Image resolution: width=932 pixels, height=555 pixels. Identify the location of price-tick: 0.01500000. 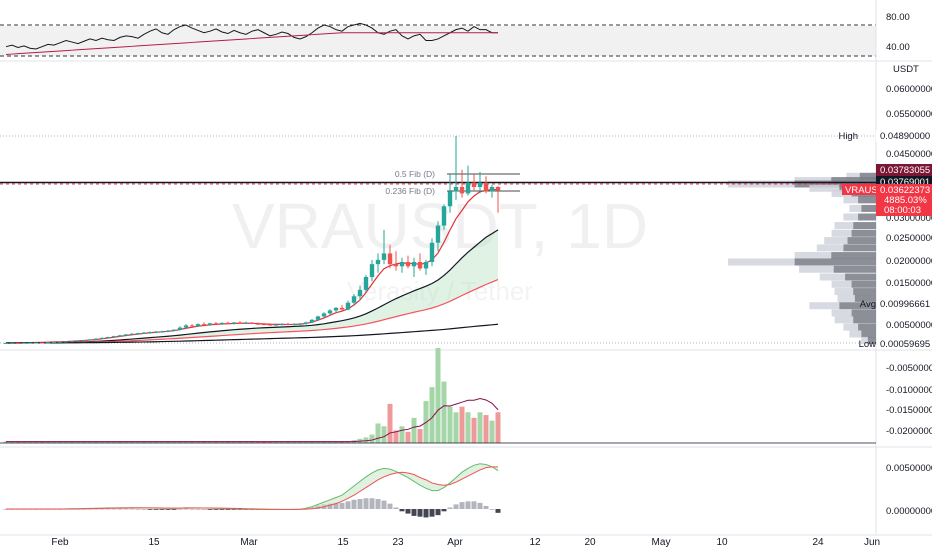
(909, 283).